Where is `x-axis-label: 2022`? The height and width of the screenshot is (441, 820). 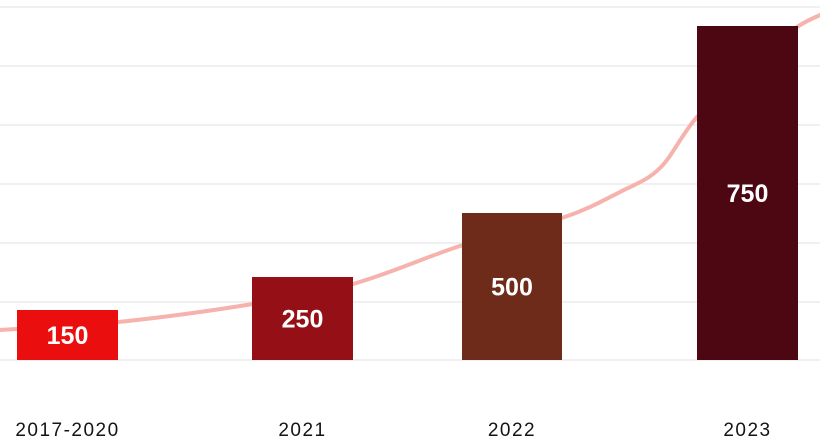 x-axis-label: 2022 is located at coordinates (512, 430).